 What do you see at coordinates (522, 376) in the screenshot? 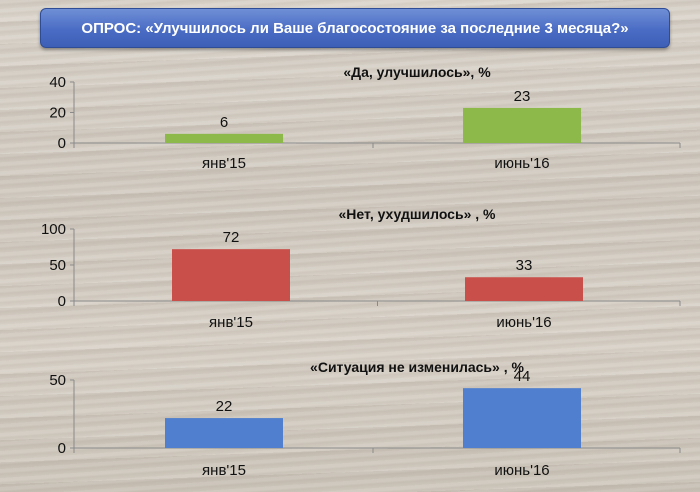
I see `data-label: 44` at bounding box center [522, 376].